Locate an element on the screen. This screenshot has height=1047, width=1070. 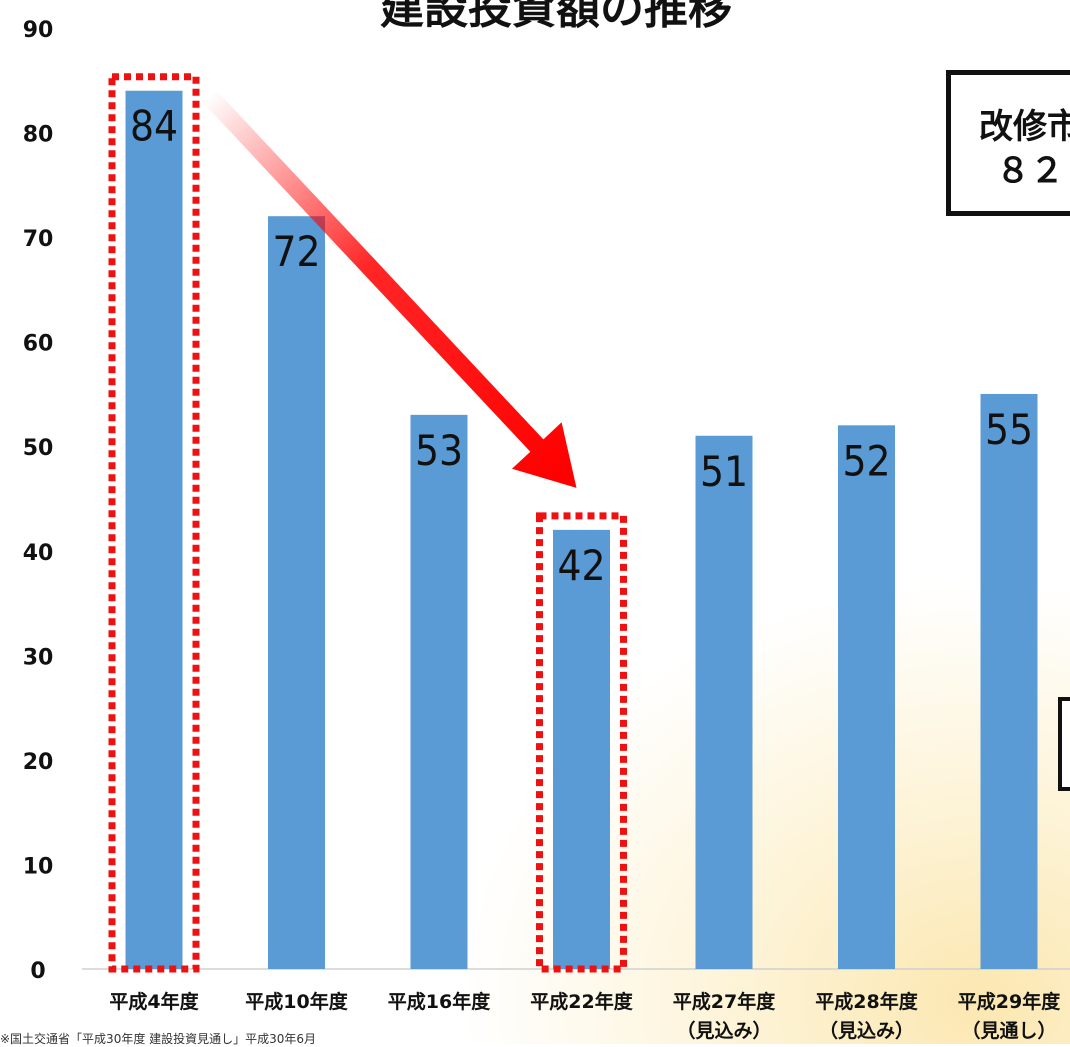
callout-line2: ８２ is located at coordinates (1030, 171).